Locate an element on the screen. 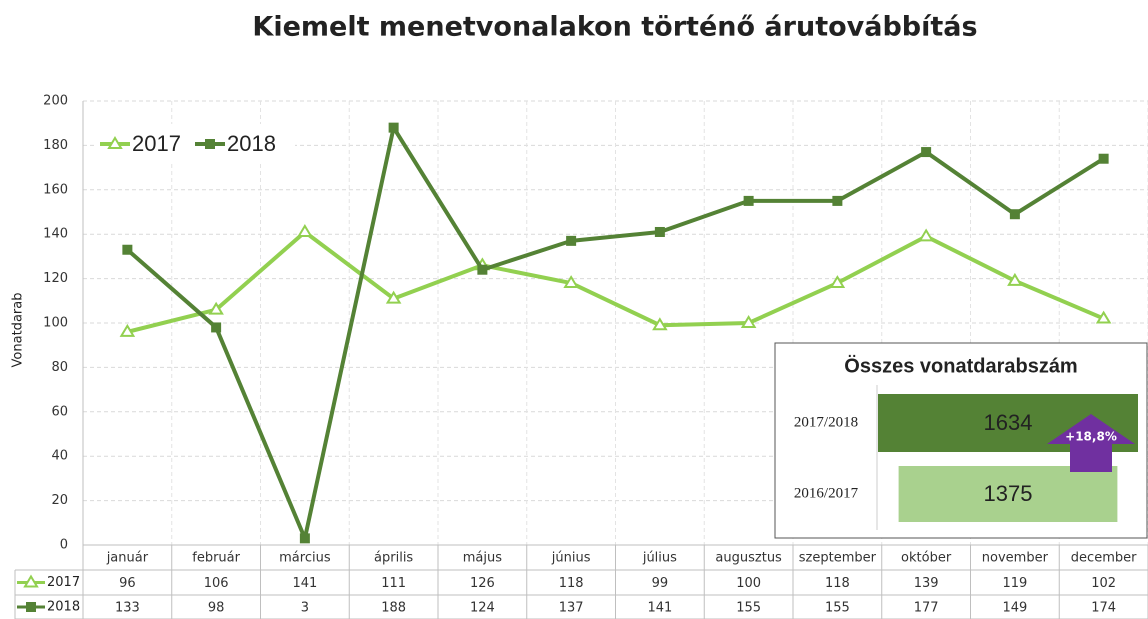 This screenshot has height=619, width=1148. x-tick-label: szeptember is located at coordinates (838, 558).